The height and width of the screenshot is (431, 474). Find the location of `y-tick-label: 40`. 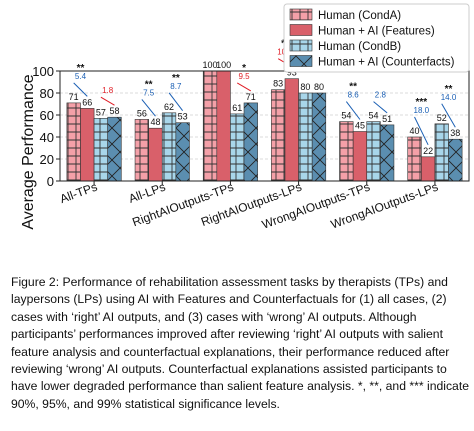

y-tick-label: 40 is located at coordinates (47, 137).